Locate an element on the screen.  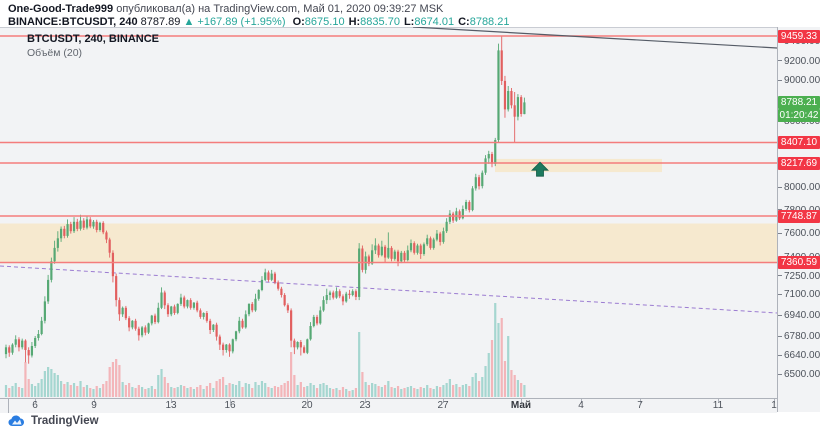
price-tick-label: 6940.00 is located at coordinates (799, 315).